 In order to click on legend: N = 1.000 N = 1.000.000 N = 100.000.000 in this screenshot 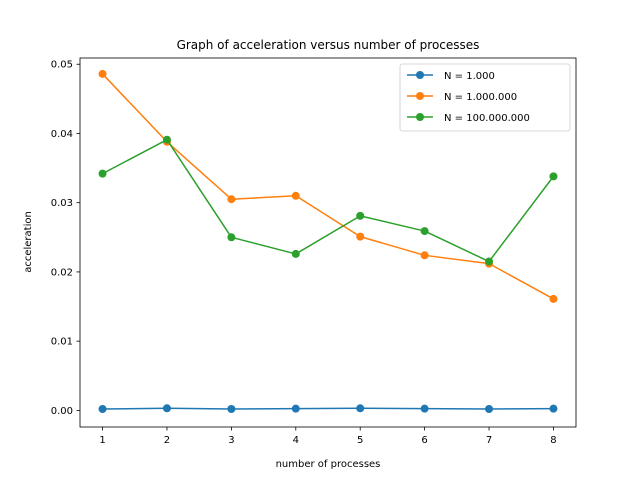, I will do `click(485, 97)`.